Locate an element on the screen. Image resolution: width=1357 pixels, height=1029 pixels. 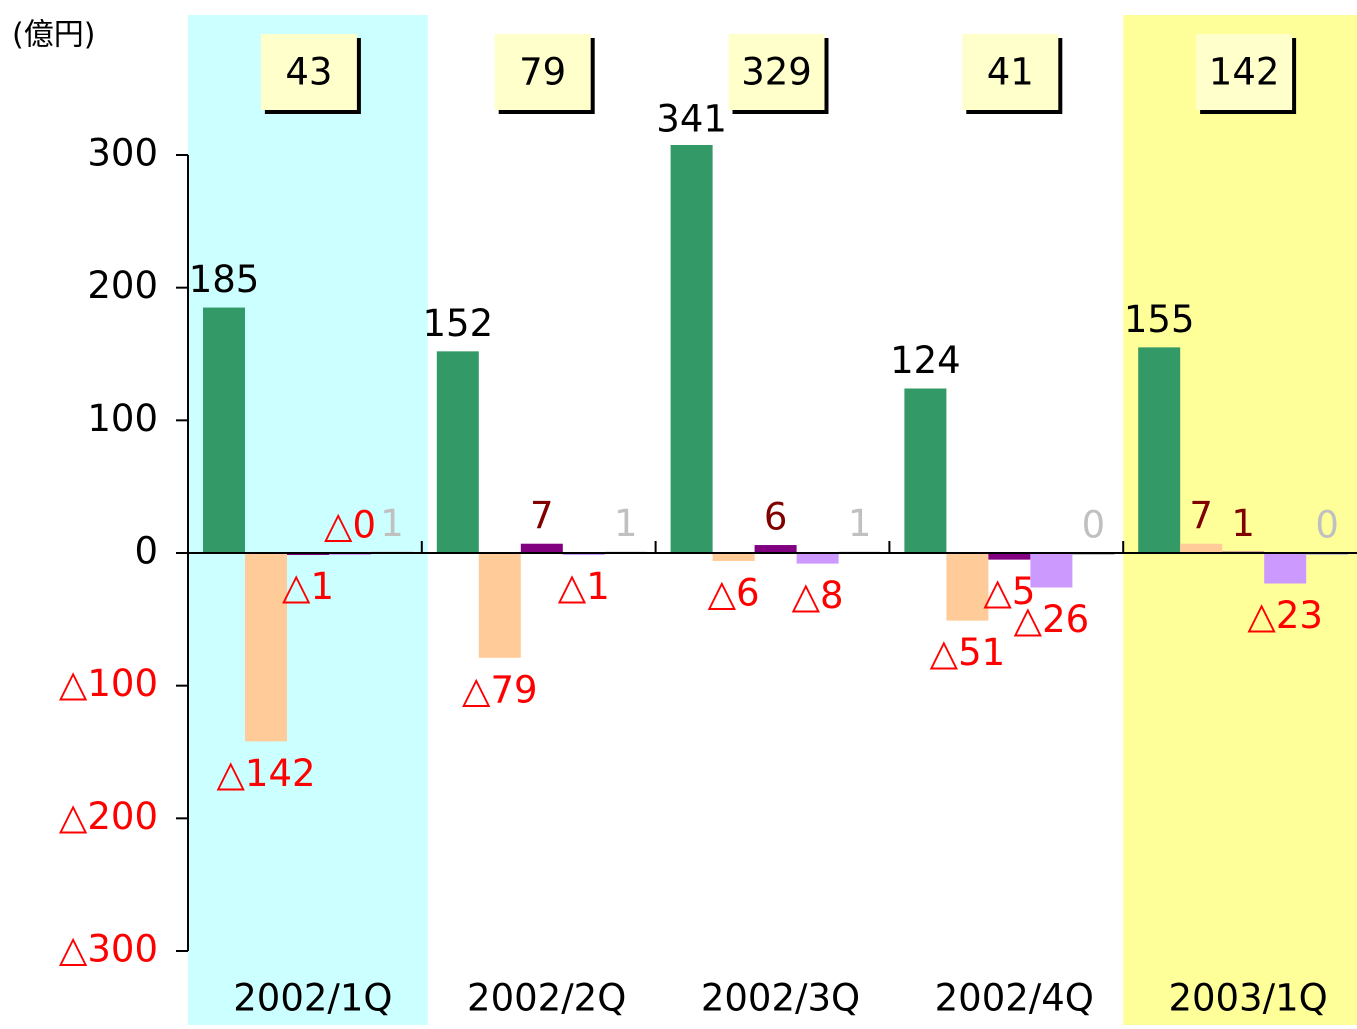
y-axis-label: (億円) is located at coordinates (53, 35).